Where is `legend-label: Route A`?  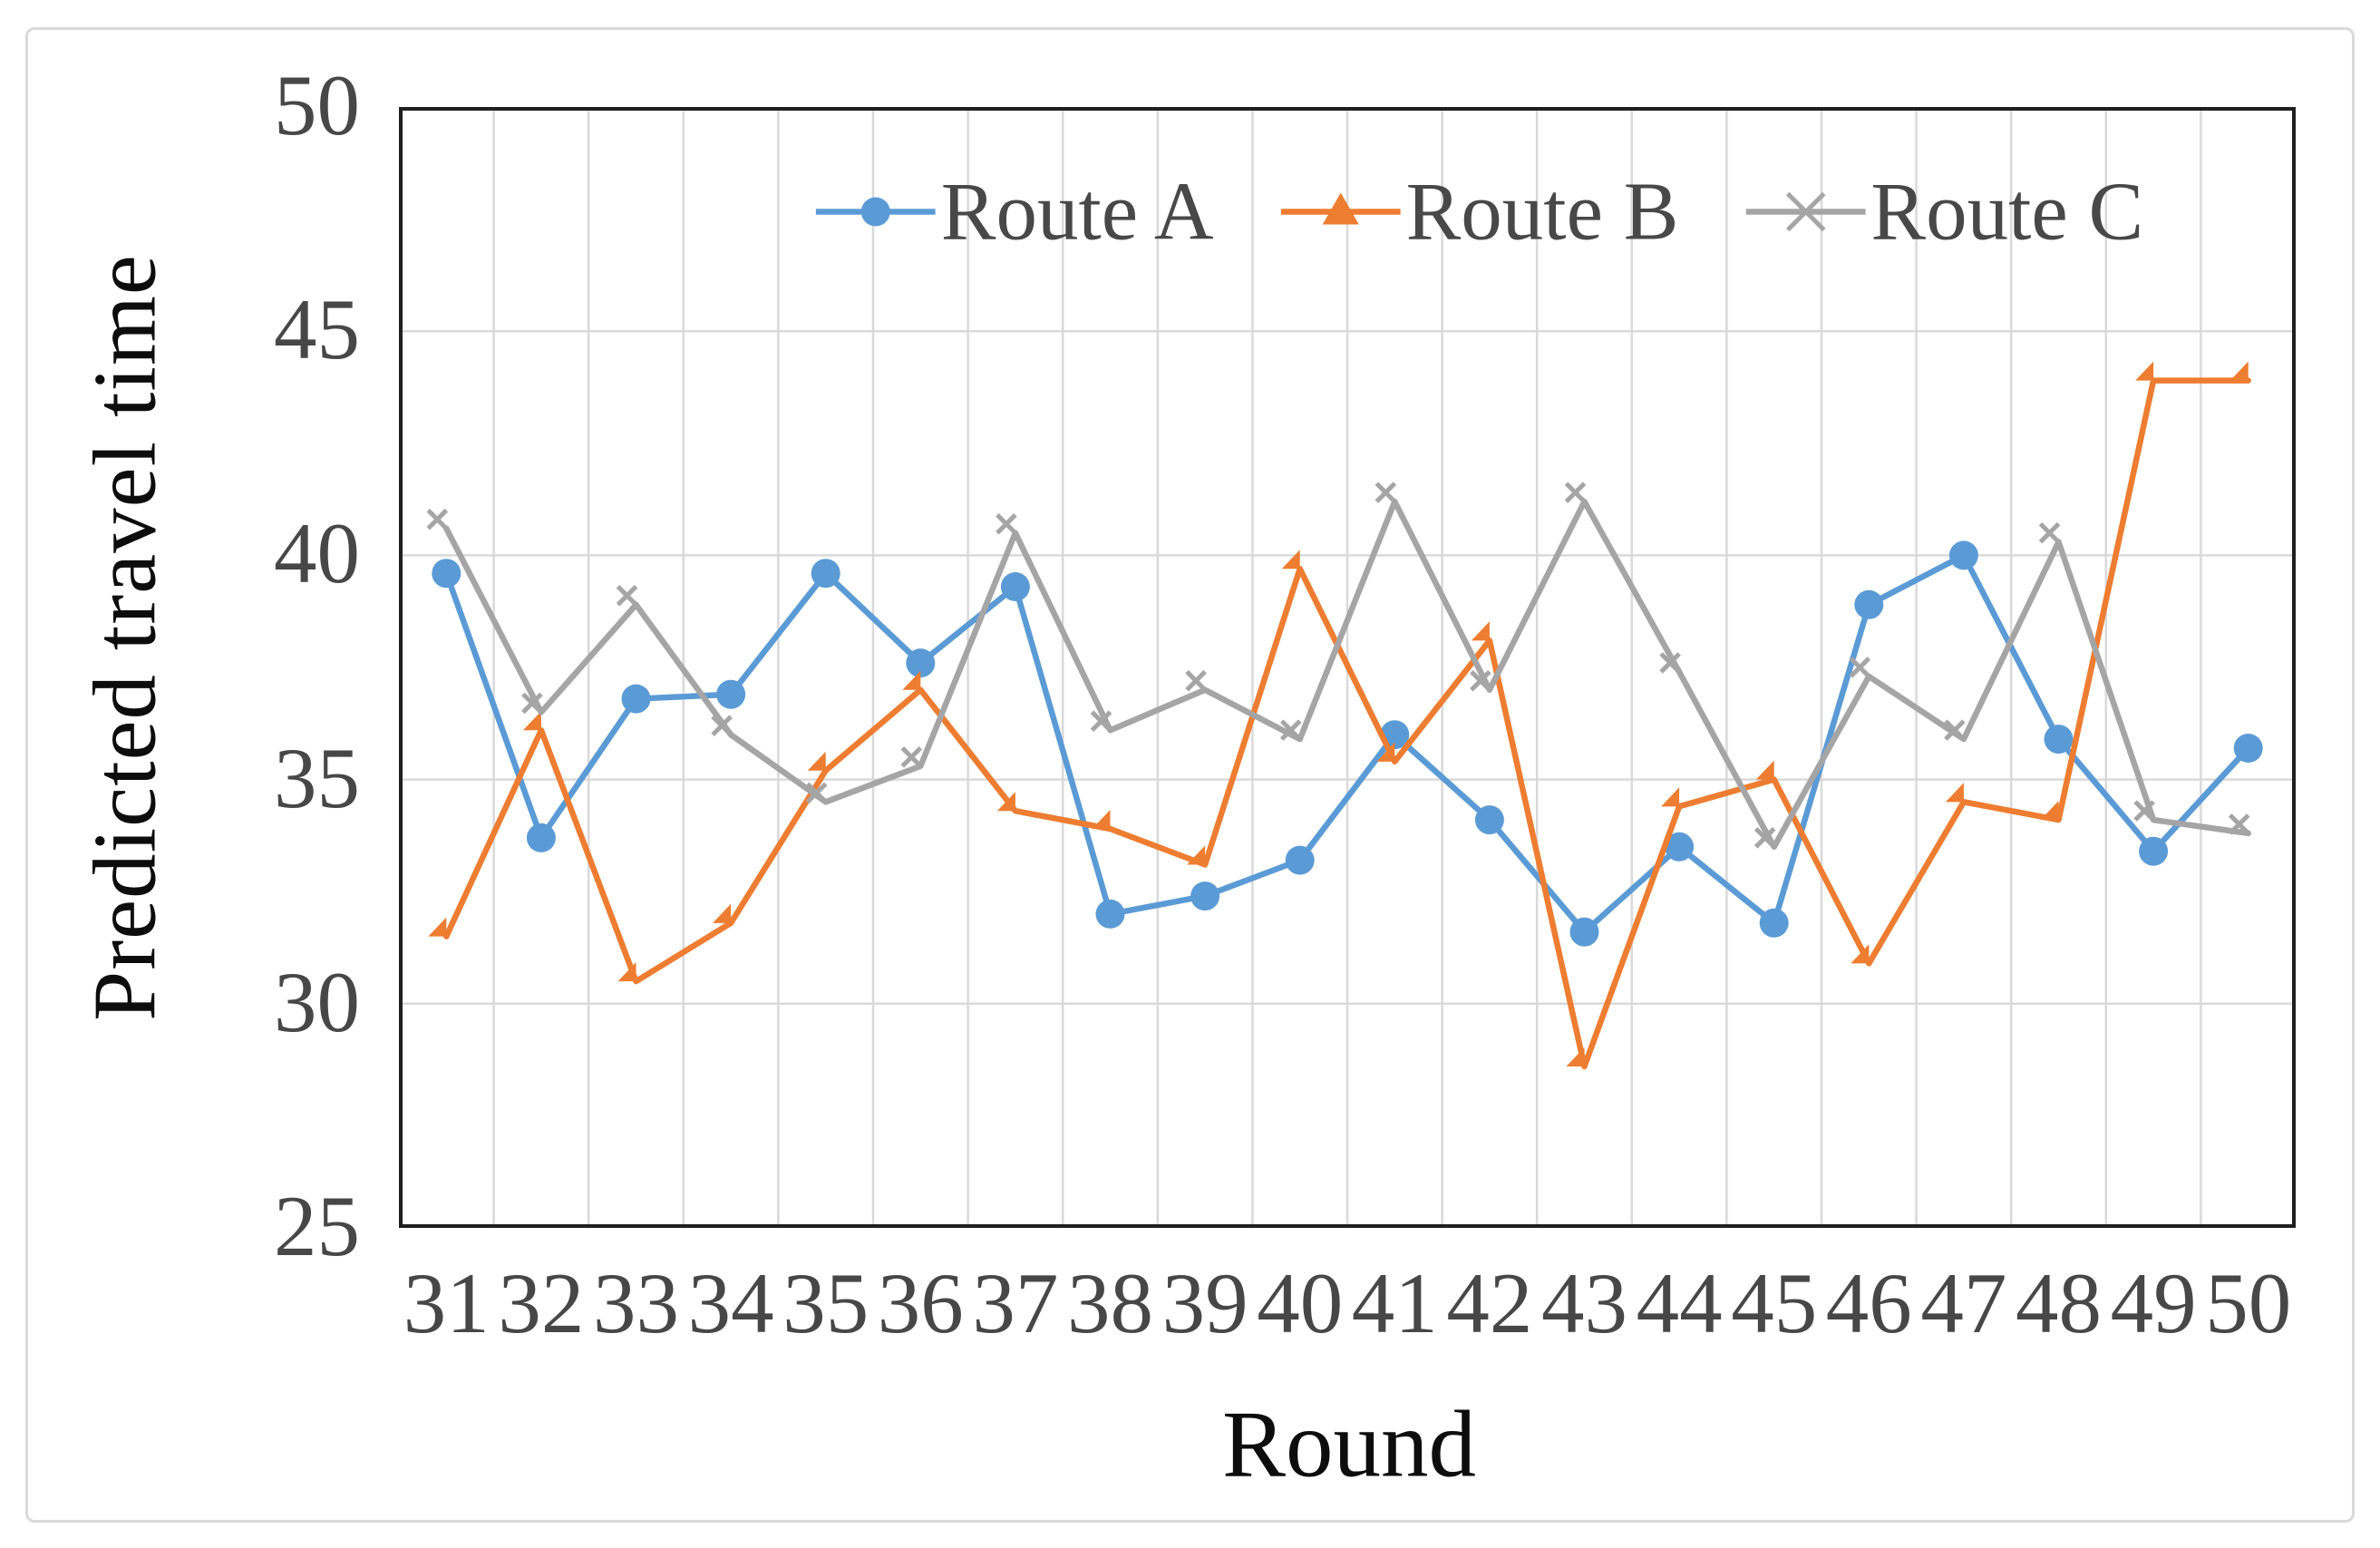 legend-label: Route A is located at coordinates (1077, 211).